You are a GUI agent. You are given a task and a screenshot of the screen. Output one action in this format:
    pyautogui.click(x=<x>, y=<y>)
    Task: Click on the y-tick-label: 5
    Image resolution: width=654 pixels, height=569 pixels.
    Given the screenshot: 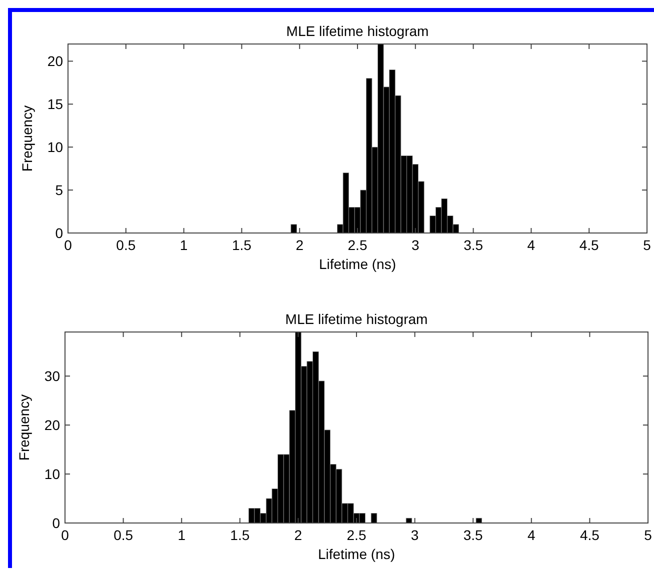 What is the action you would take?
    pyautogui.click(x=59, y=190)
    